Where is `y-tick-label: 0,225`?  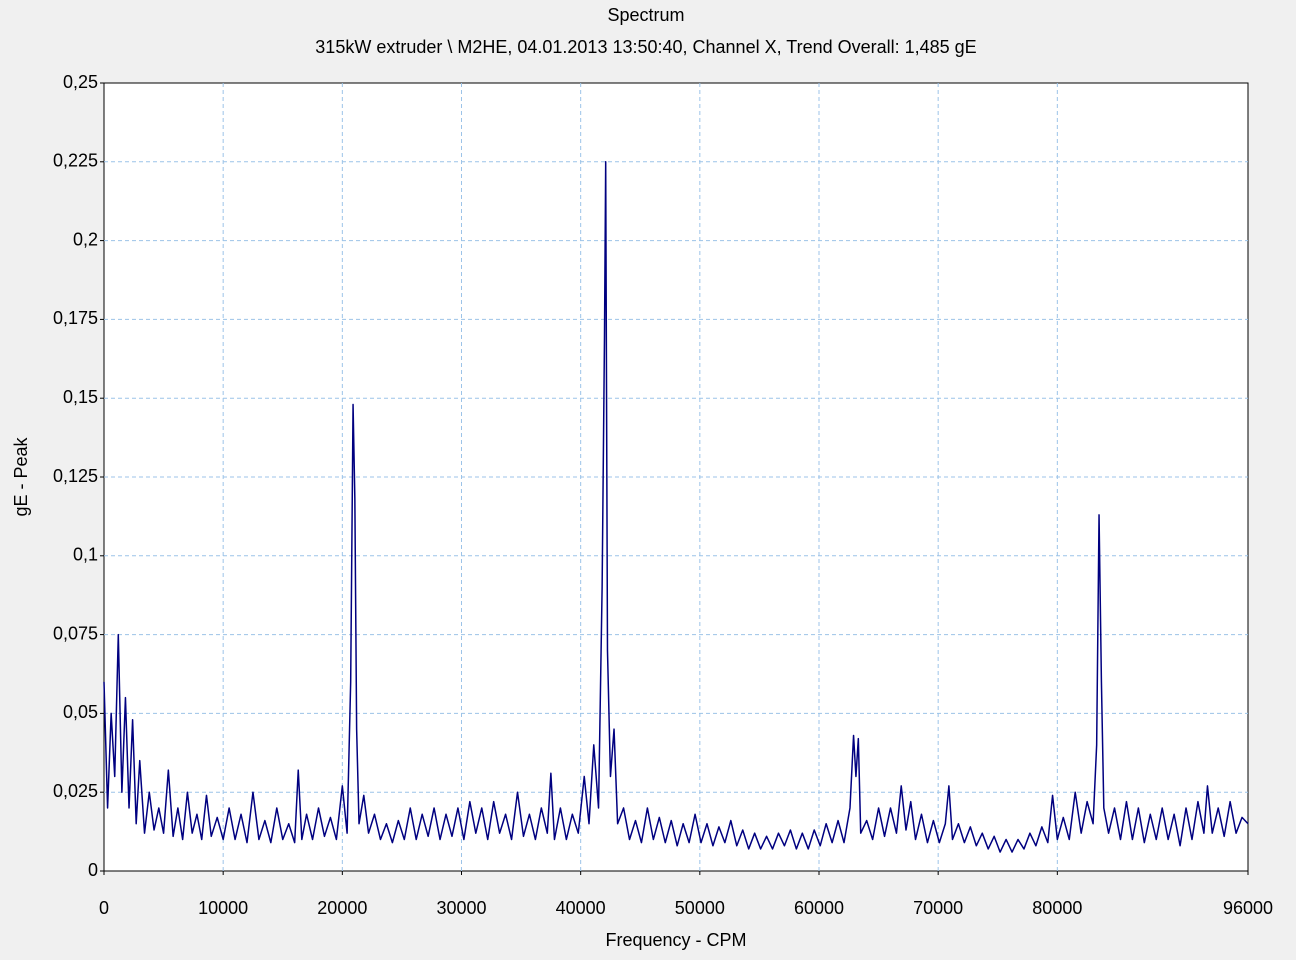 y-tick-label: 0,225 is located at coordinates (75, 161).